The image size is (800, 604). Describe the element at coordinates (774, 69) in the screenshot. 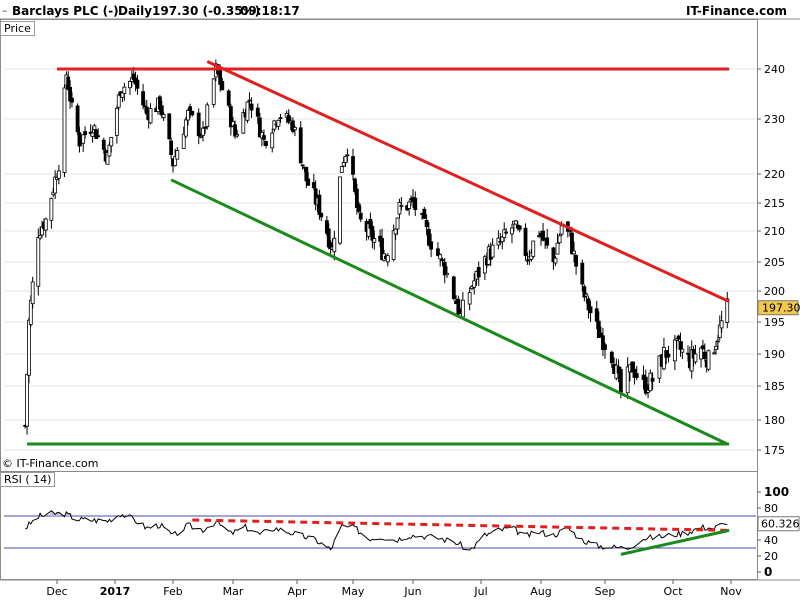

I see `price-tick-label: 240` at that location.